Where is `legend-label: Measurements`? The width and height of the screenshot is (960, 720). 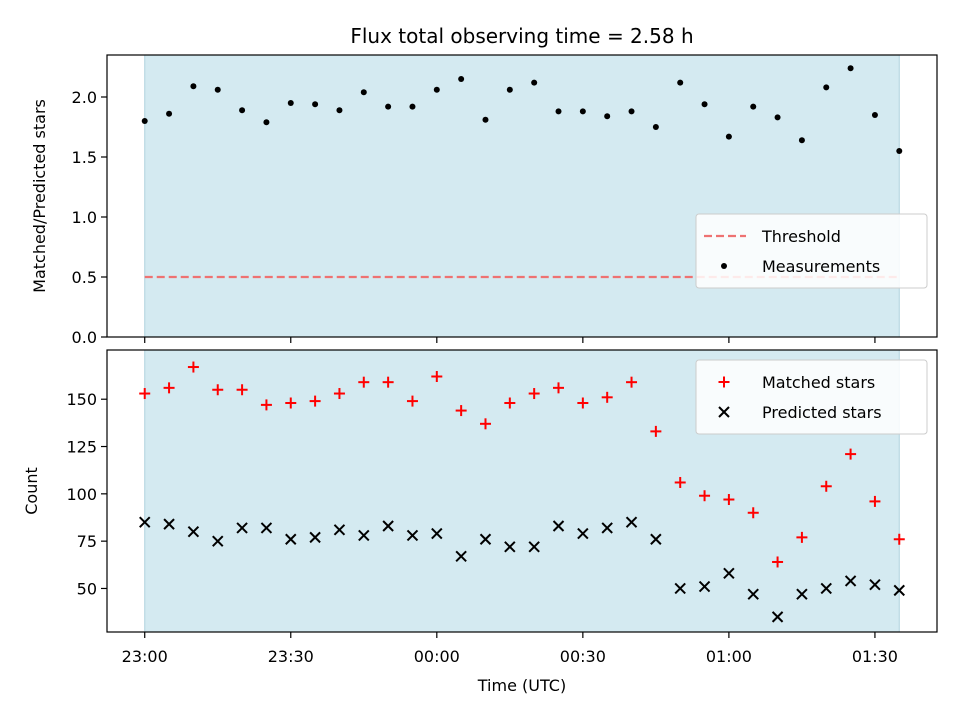 legend-label: Measurements is located at coordinates (821, 266).